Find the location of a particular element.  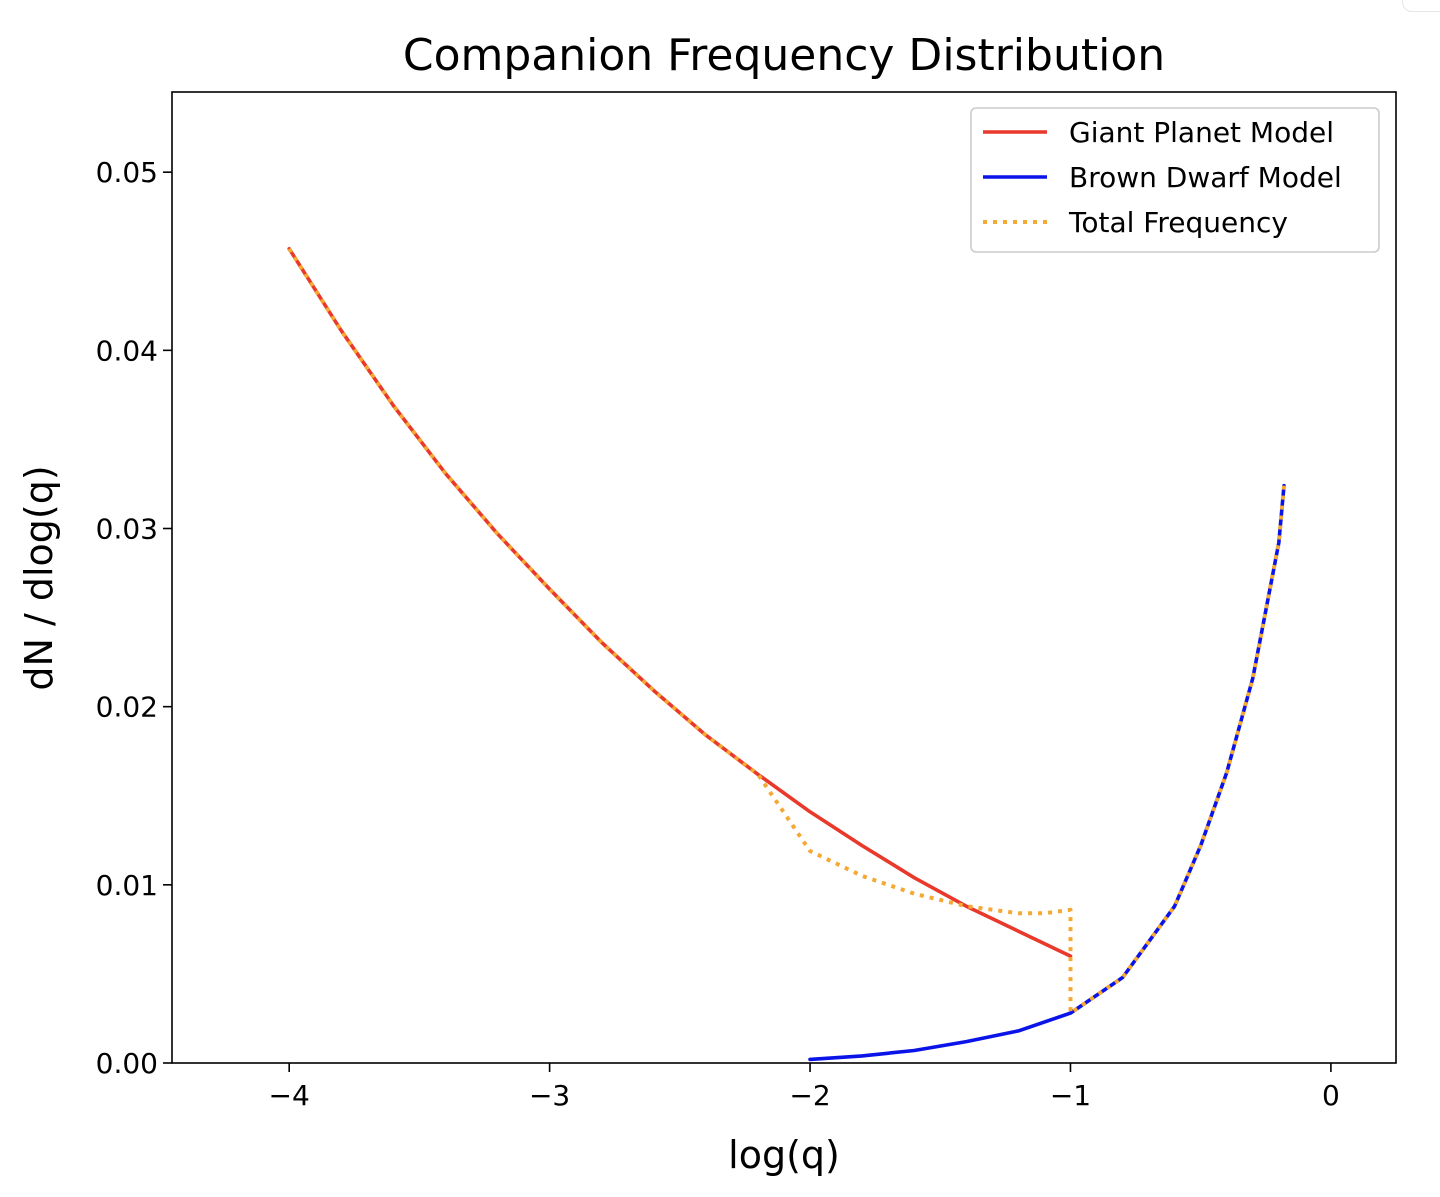

x-axis-label: log(q) is located at coordinates (784, 1155).